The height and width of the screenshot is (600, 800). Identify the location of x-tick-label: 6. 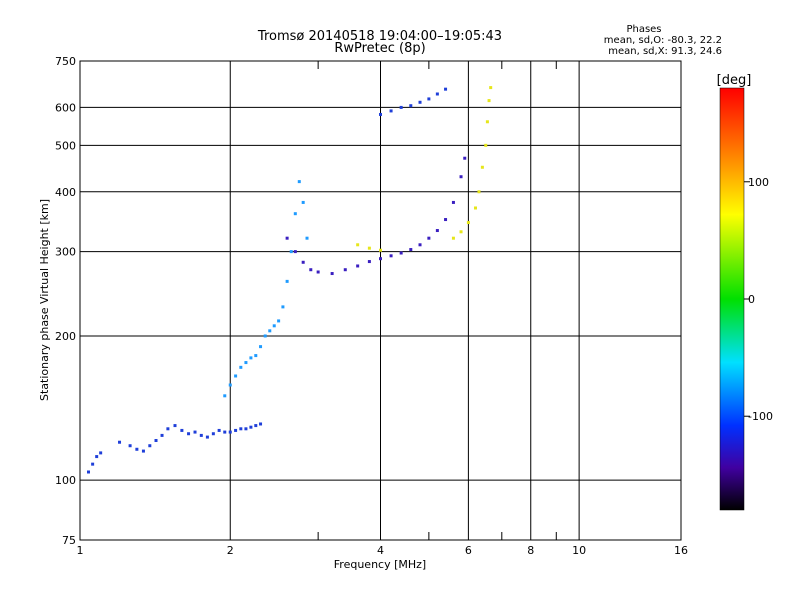
(468, 550).